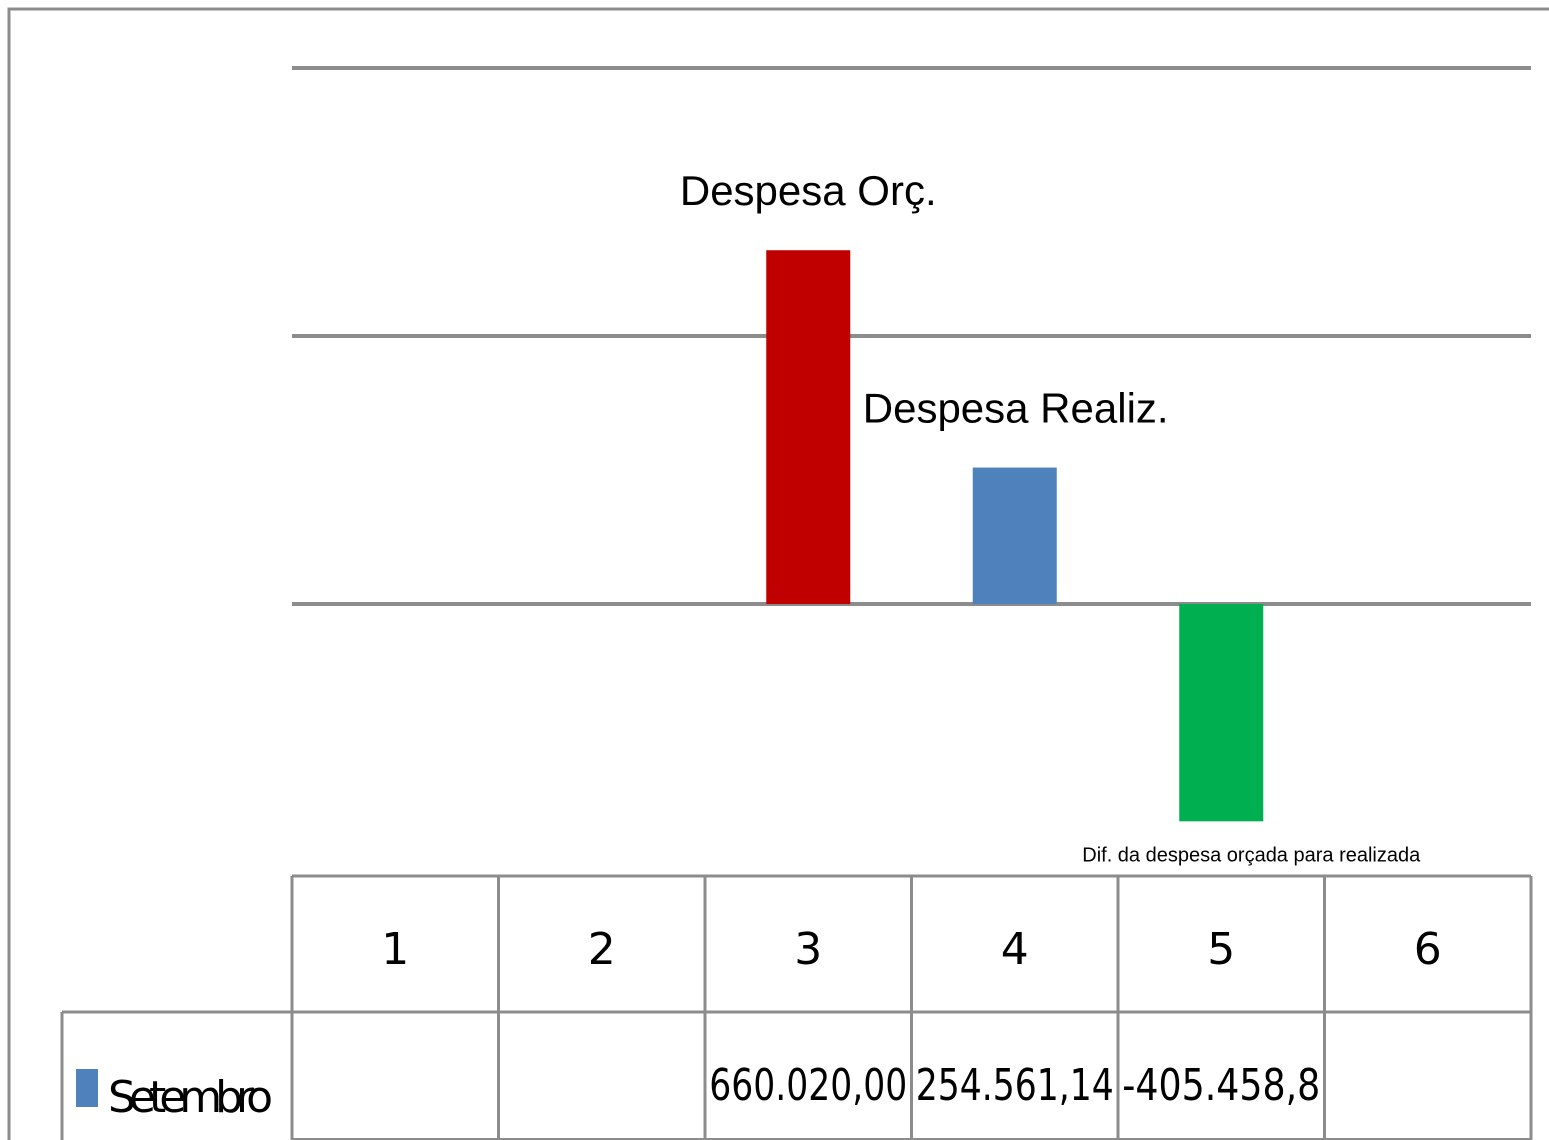 The image size is (1549, 1140). What do you see at coordinates (602, 949) in the screenshot?
I see `x-tick-label-2: 2` at bounding box center [602, 949].